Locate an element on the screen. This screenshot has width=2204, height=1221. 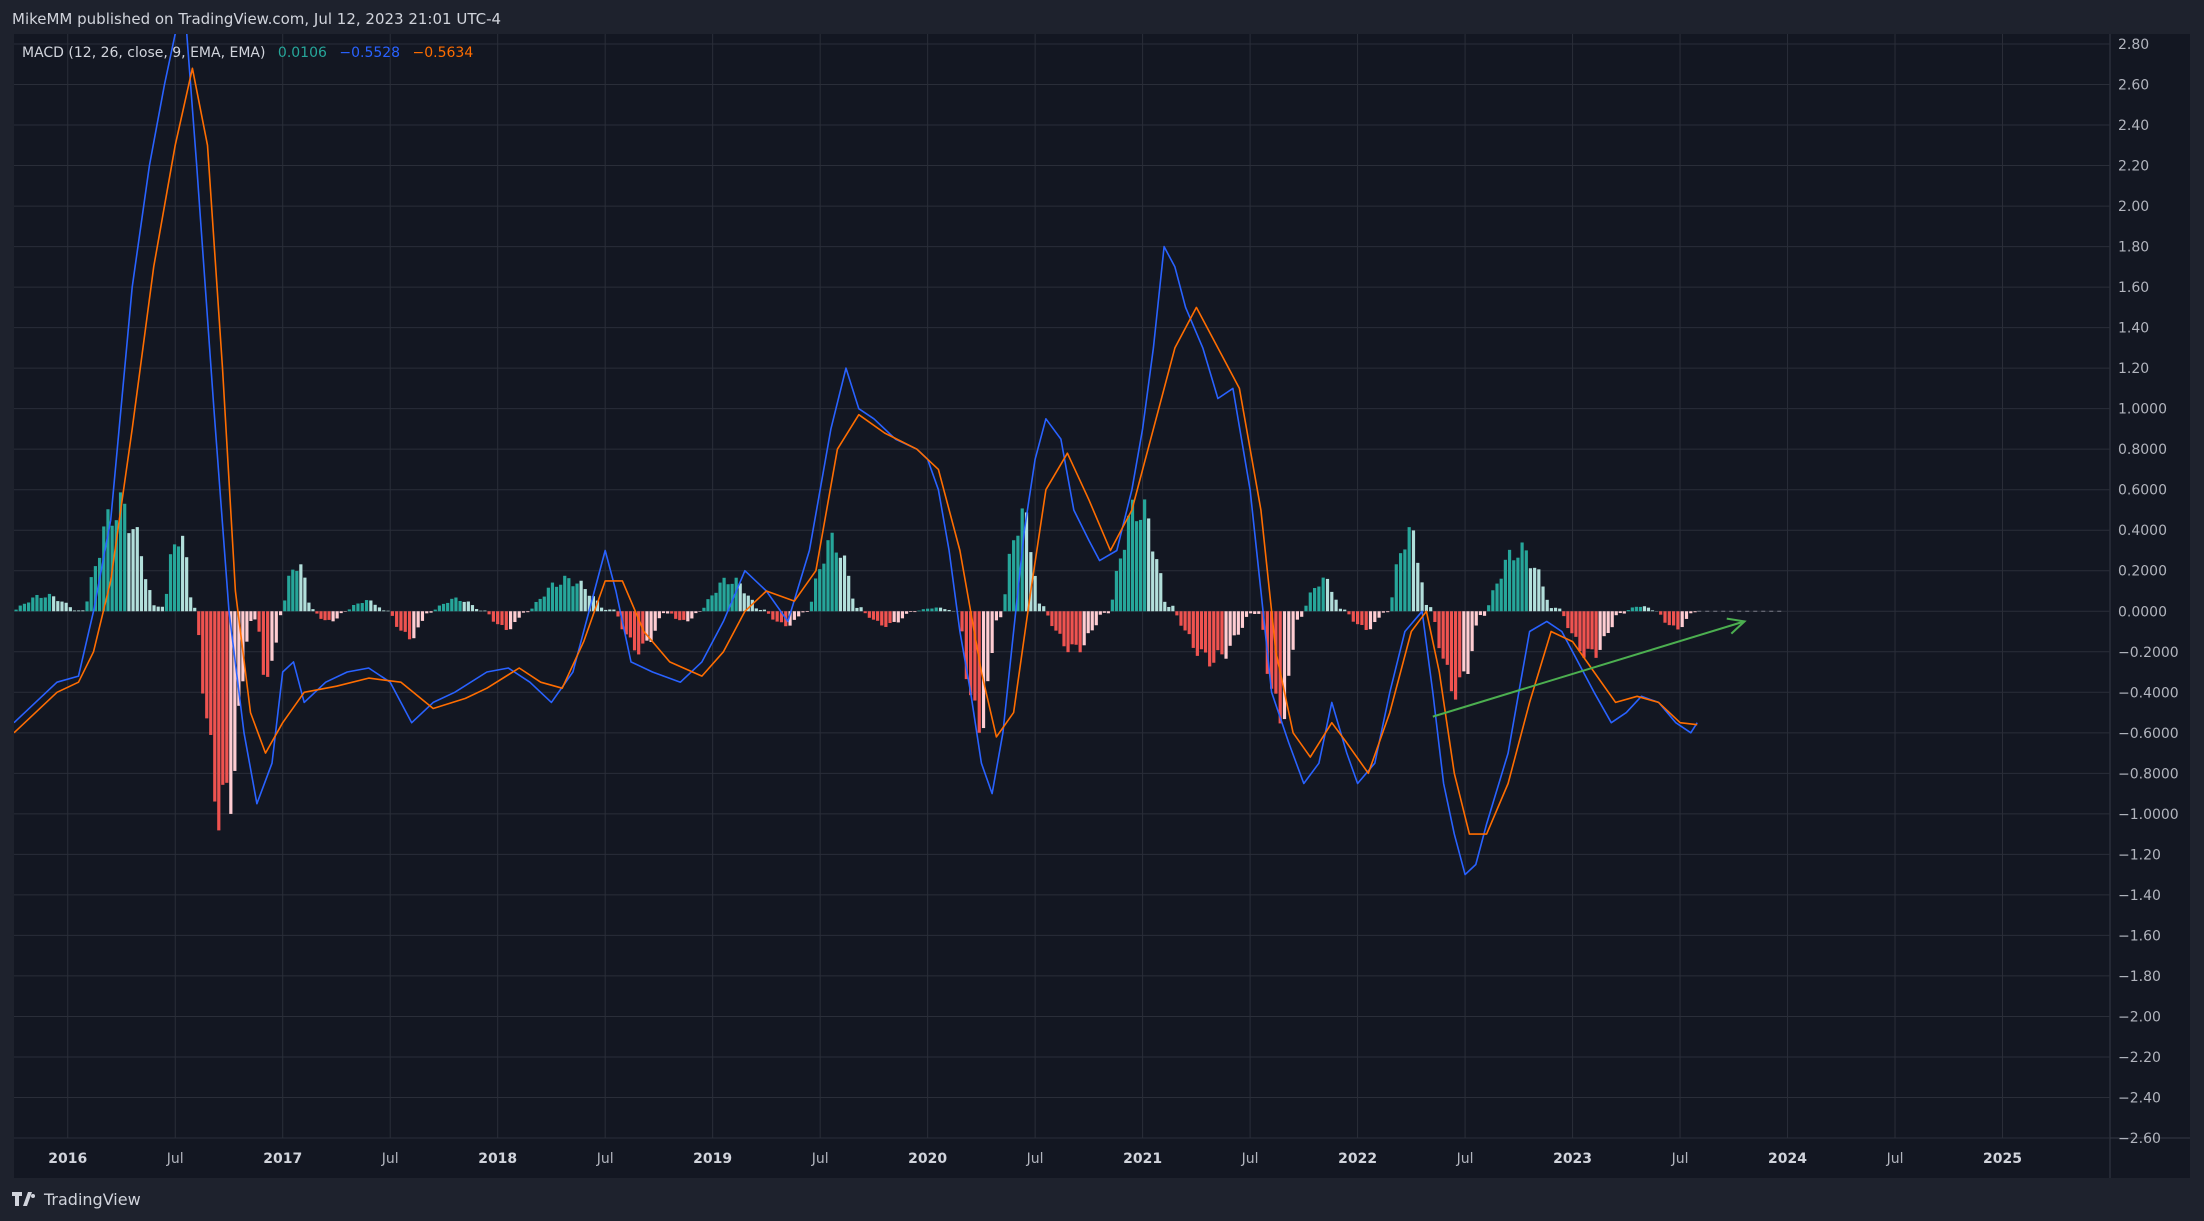
x-tick-label: Jul is located at coordinates (1035, 1159).